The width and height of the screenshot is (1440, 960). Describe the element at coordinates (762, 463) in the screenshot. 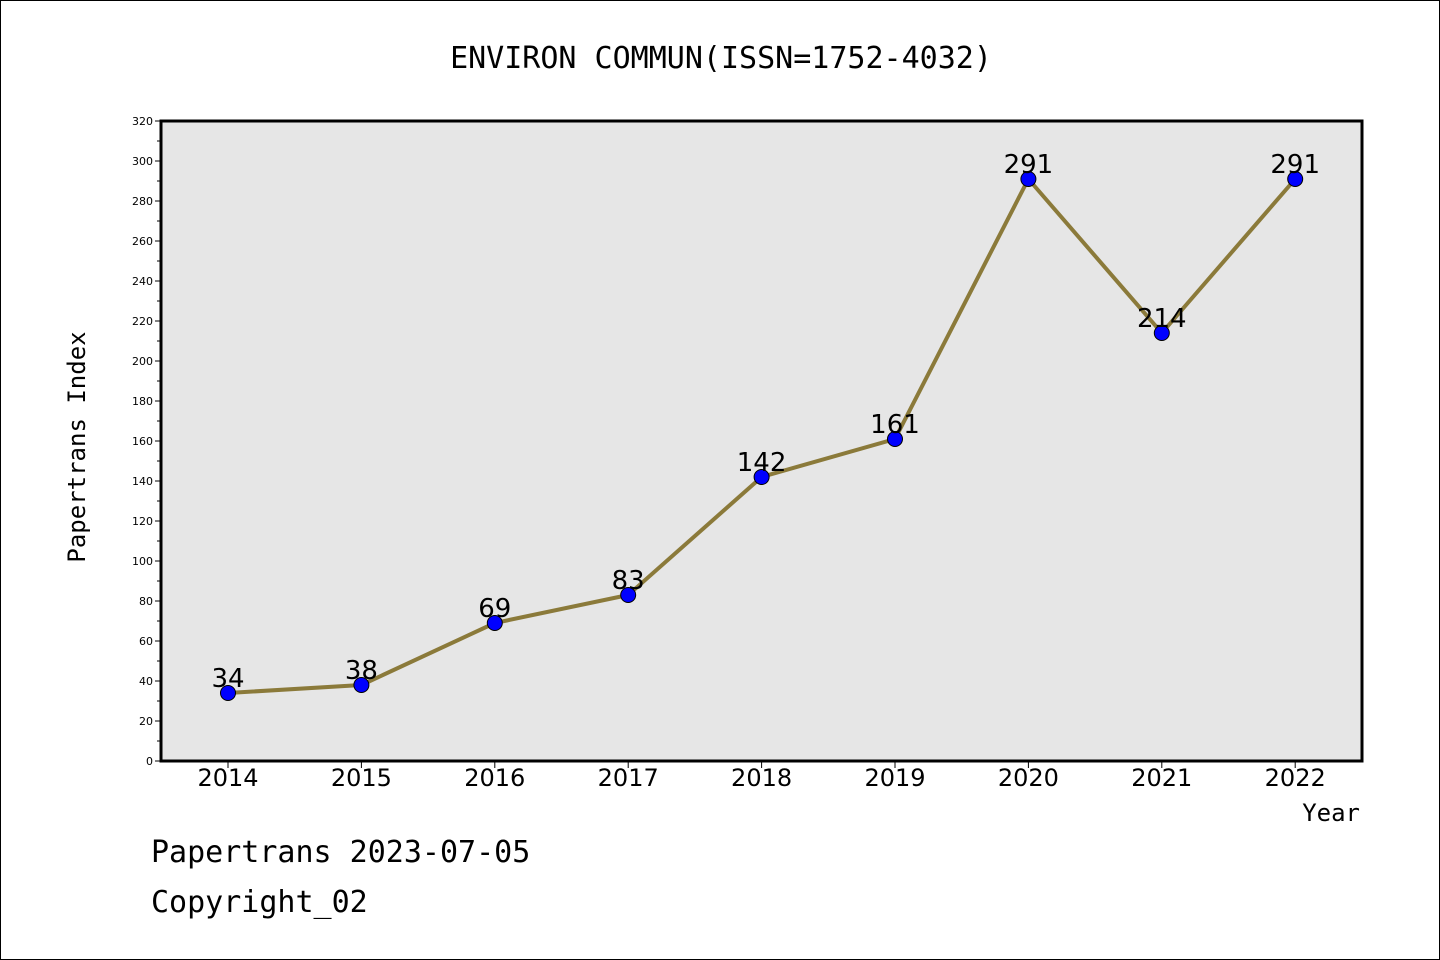

I see `data-label: 142` at that location.